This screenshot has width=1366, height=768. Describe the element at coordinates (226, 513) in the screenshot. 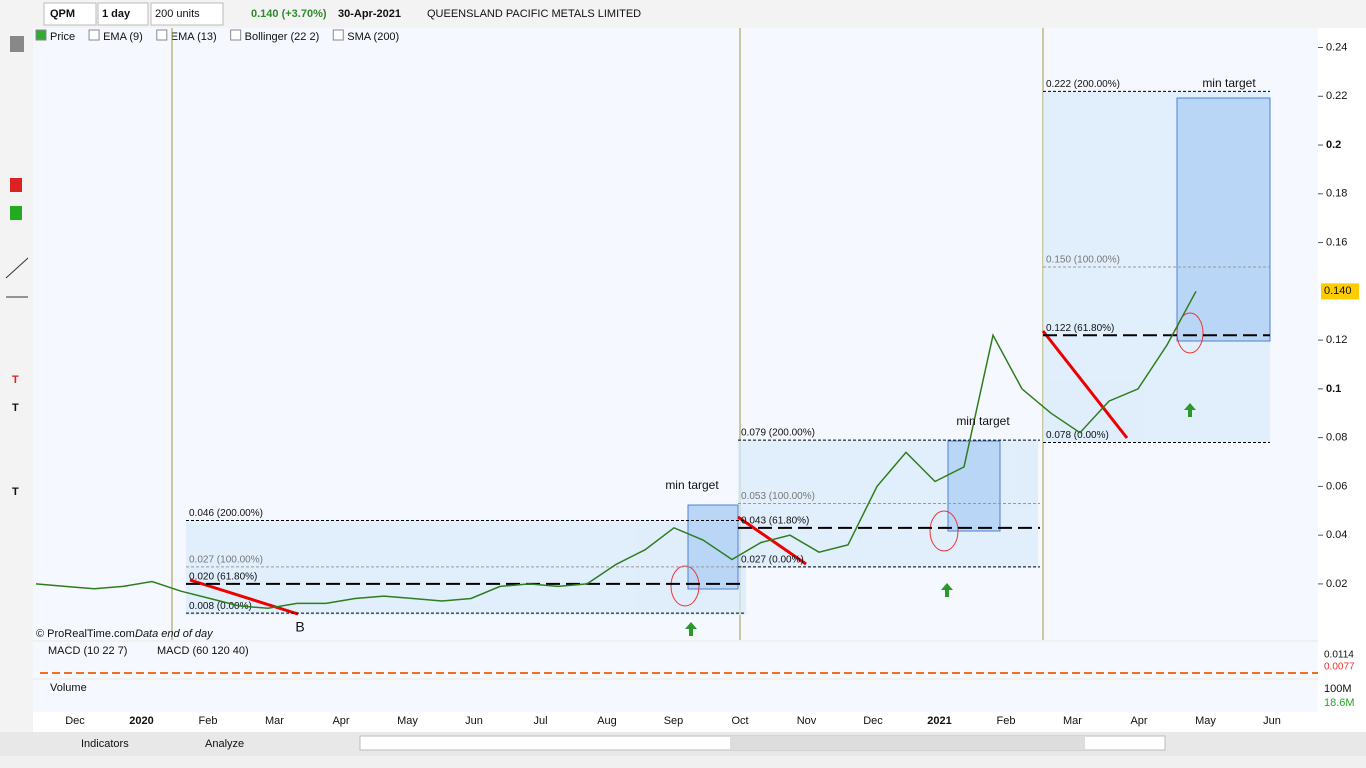

I see `fib-label: 0.046 (200.00%)` at that location.